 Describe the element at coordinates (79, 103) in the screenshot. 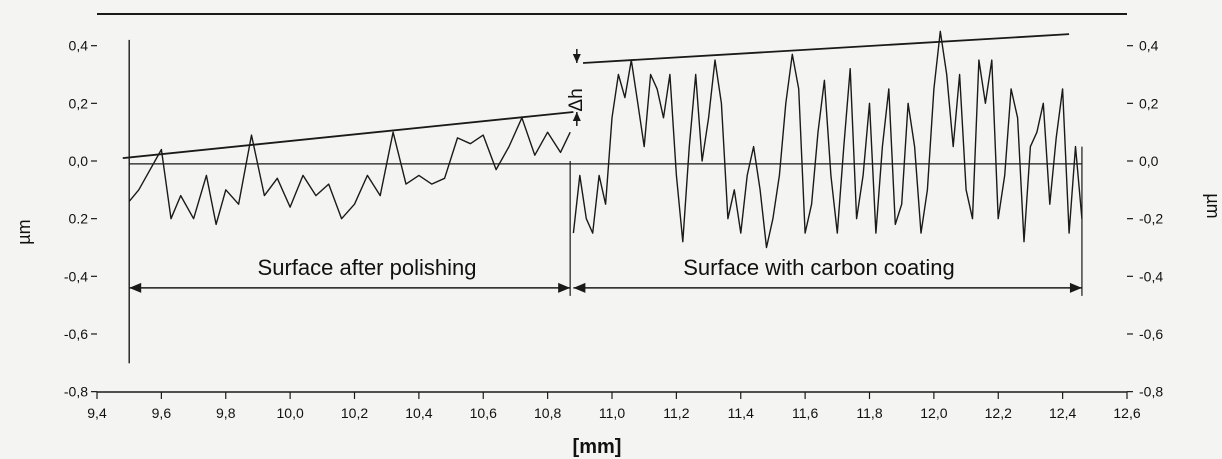

I see `left-y-tick-label: 0,2` at that location.